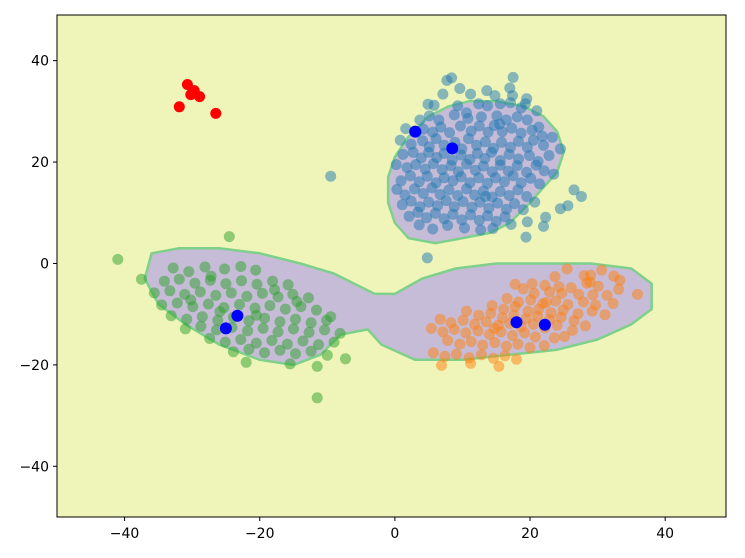 Image resolution: width=745 pixels, height=558 pixels. I want to click on x-tick-label: 20, so click(530, 534).